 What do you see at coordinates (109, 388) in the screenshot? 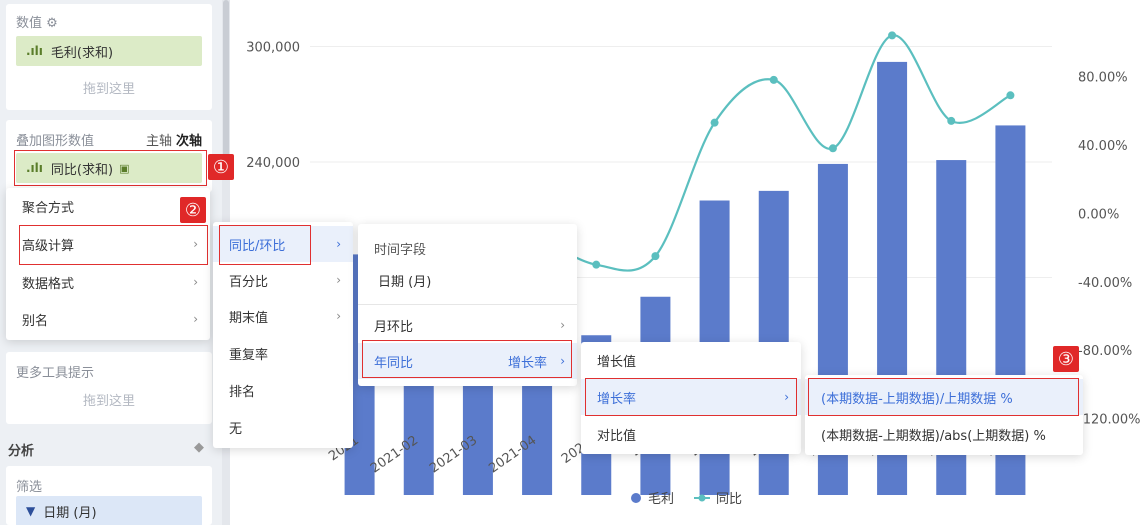
I see `tooltip-card: 更多工具提示 拖到这里` at bounding box center [109, 388].